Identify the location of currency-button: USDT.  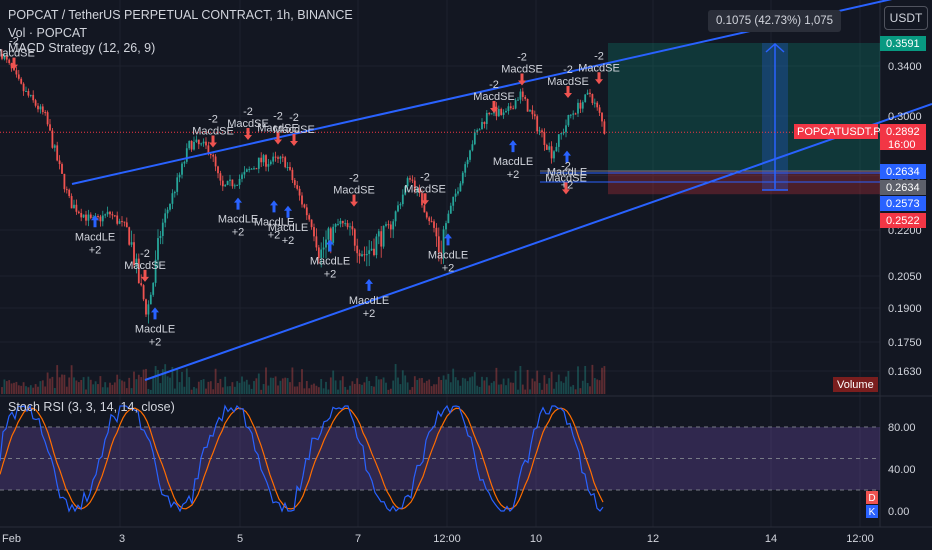
(906, 18).